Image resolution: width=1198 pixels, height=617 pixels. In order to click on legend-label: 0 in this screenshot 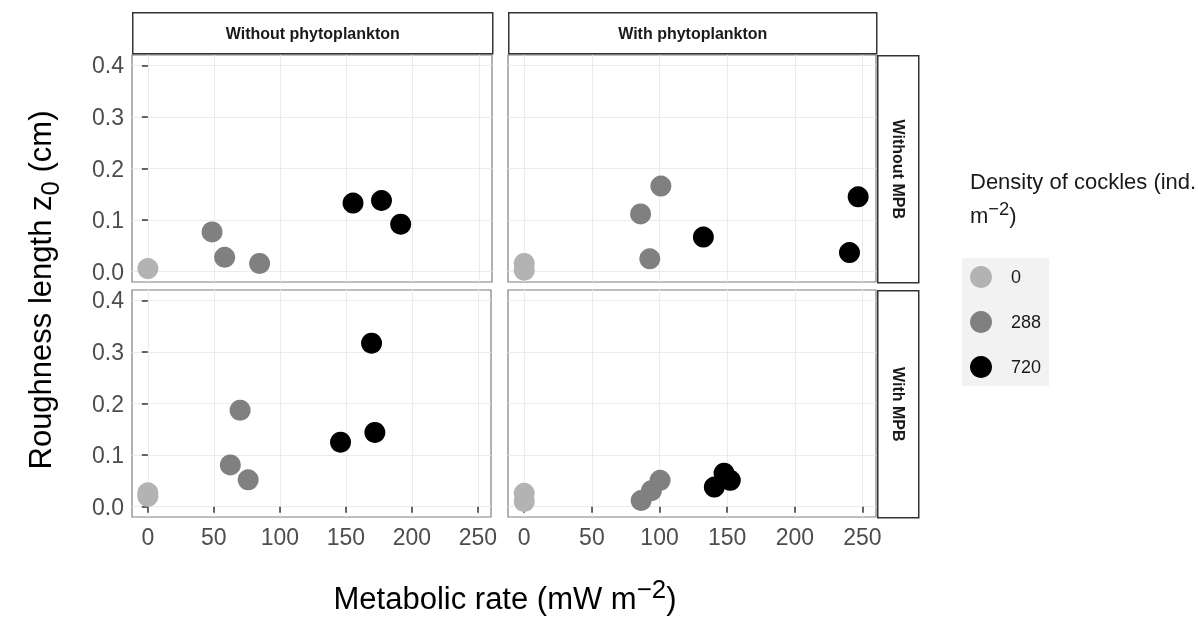, I will do `click(1016, 277)`.